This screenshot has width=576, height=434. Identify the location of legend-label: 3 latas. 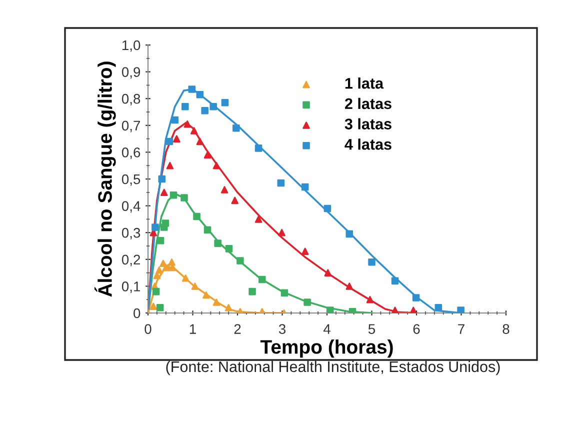
(368, 124).